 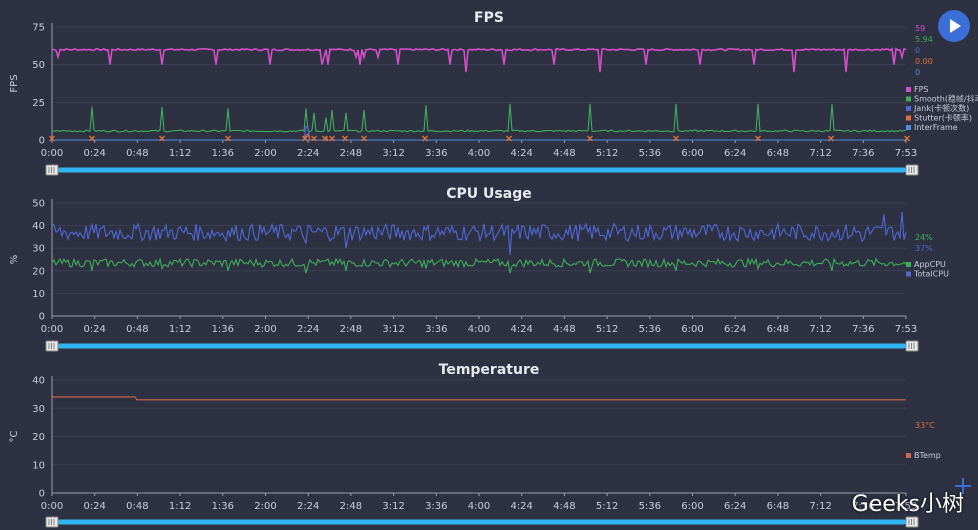 What do you see at coordinates (479, 137) in the screenshot?
I see `series-line-stutter` at bounding box center [479, 137].